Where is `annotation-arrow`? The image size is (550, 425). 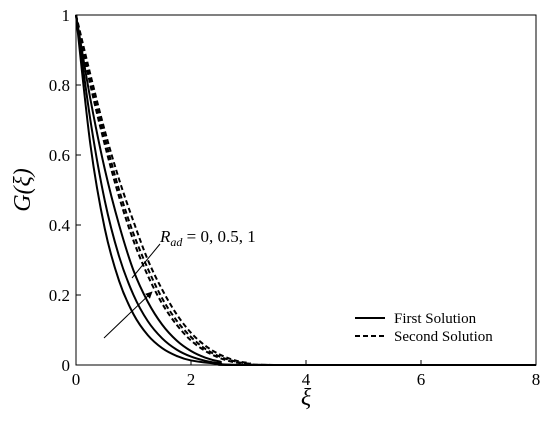
annotation-arrow is located at coordinates (128, 315).